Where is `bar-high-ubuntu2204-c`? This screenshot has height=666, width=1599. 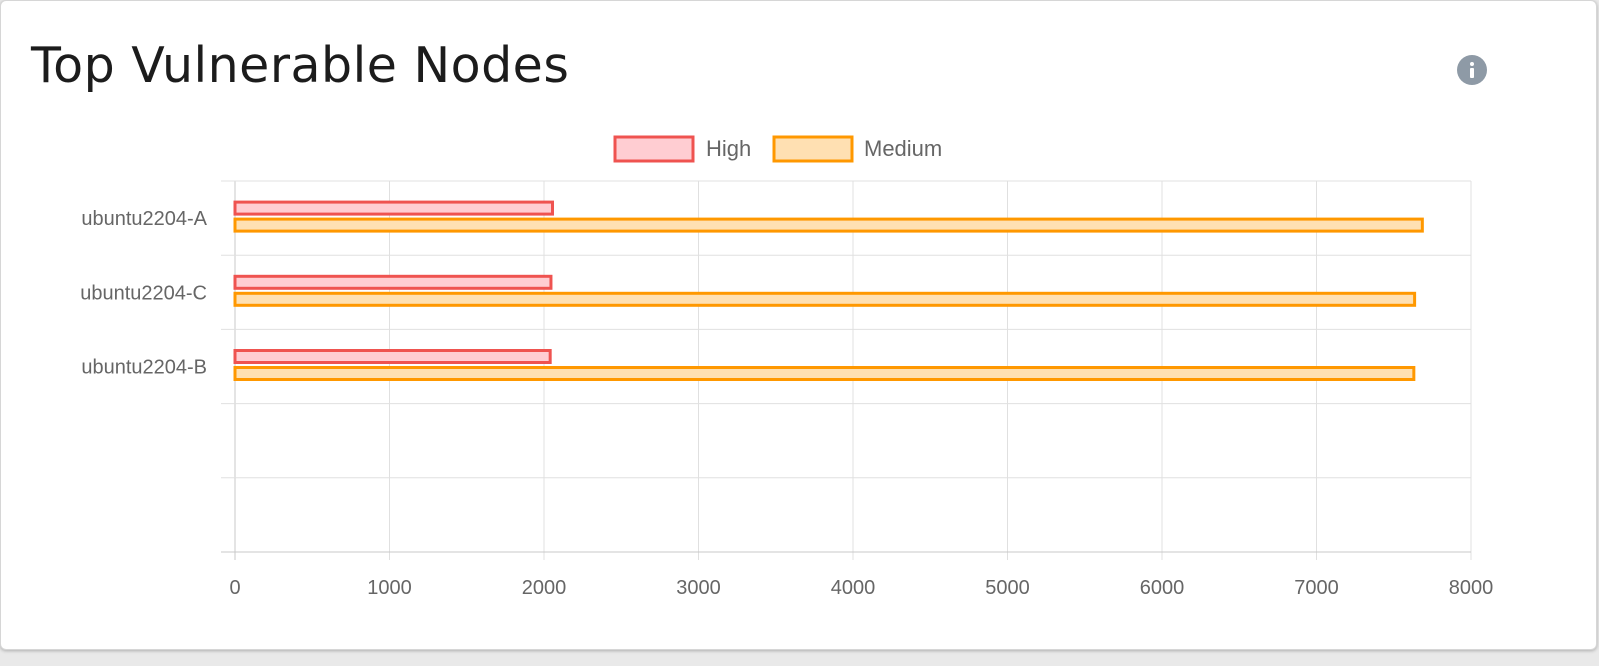
bar-high-ubuntu2204-c is located at coordinates (393, 282).